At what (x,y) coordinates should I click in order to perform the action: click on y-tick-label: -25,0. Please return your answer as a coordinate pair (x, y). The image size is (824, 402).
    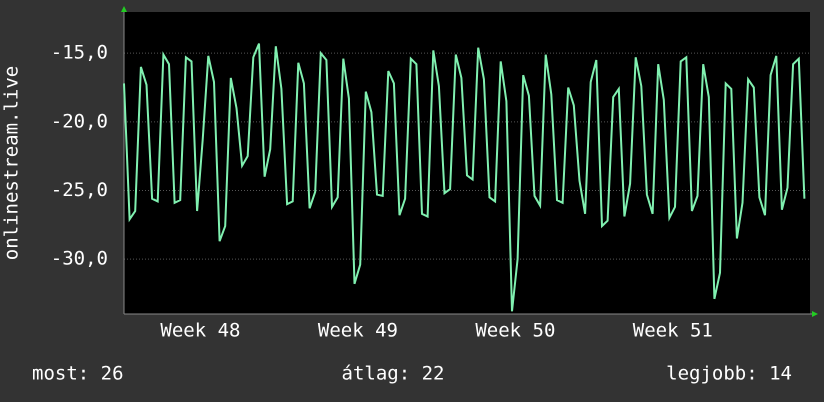
    Looking at the image, I should click on (79, 190).